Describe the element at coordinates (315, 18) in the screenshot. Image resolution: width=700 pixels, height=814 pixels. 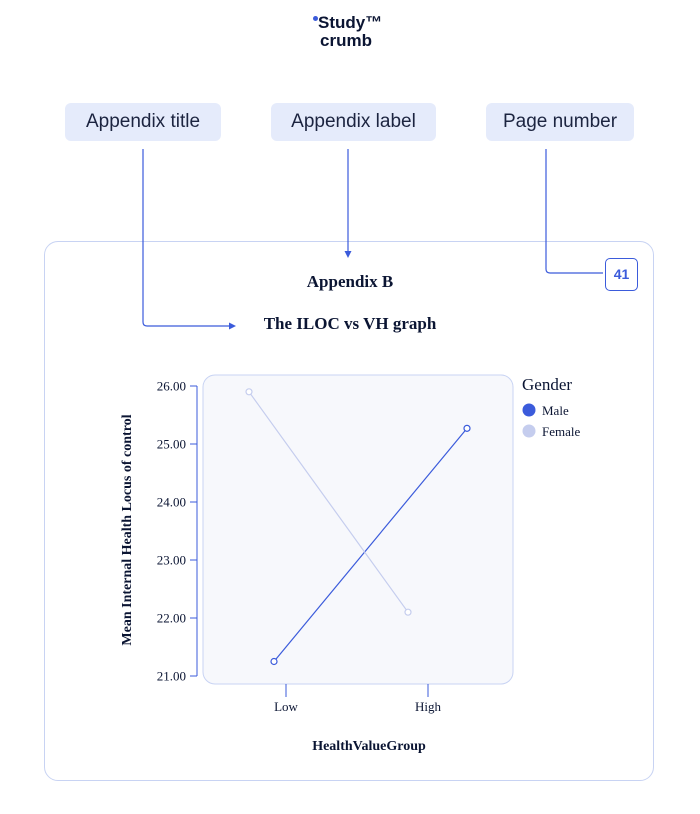
I see `logo-dot-icon` at that location.